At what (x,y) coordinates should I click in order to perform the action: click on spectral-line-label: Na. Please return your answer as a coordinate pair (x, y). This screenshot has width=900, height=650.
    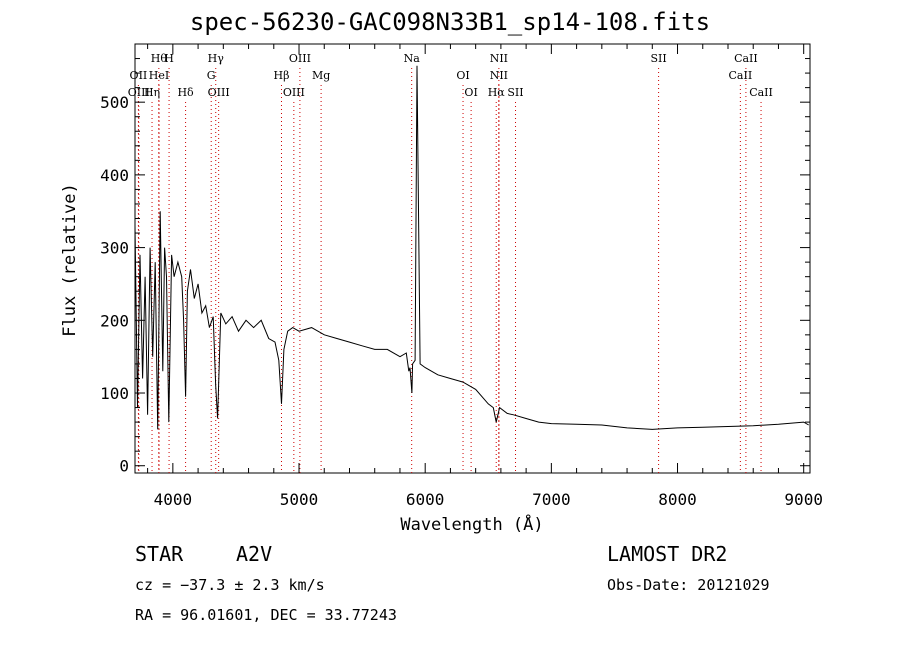
    Looking at the image, I should click on (412, 58).